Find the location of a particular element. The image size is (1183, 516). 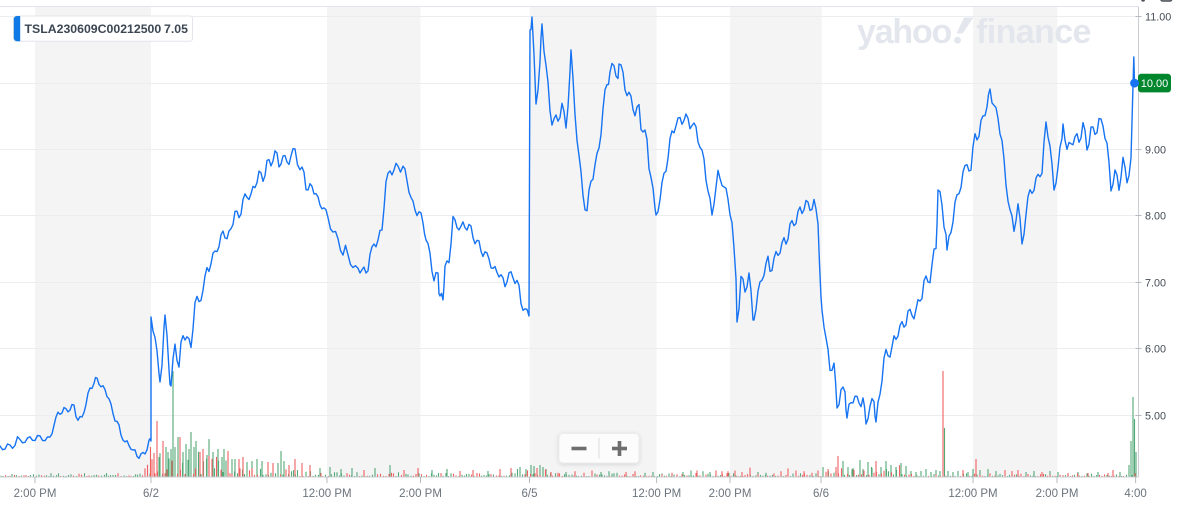

svg-text: 6/5 is located at coordinates (530, 494).